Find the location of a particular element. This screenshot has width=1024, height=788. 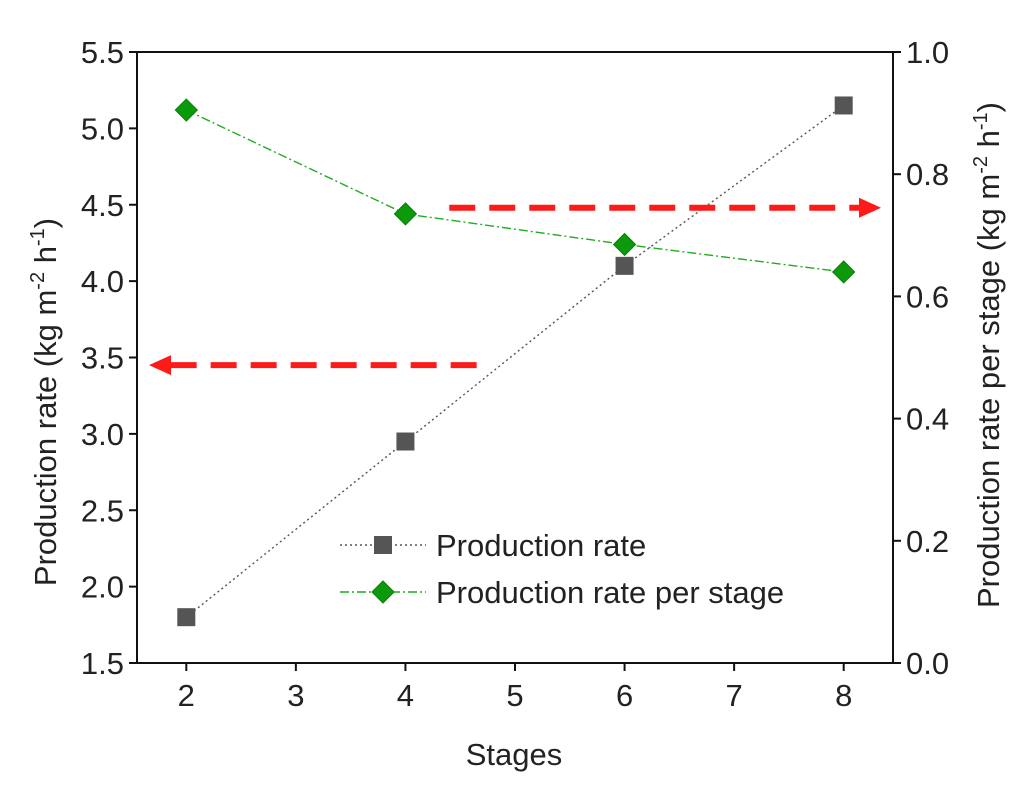

x-tick-label: 3 is located at coordinates (295, 695).